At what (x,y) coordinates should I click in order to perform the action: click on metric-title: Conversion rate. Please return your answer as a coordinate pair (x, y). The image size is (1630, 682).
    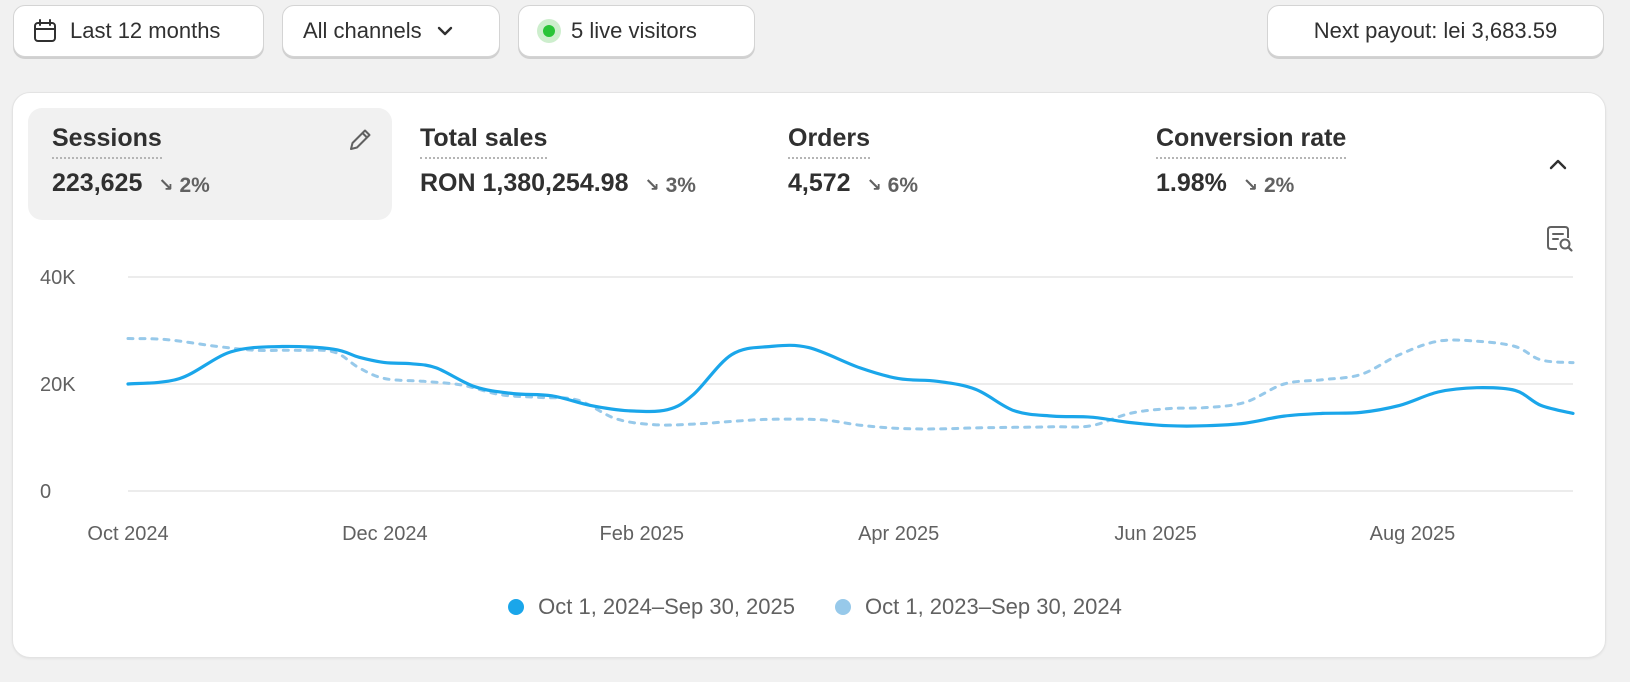
    Looking at the image, I should click on (1251, 141).